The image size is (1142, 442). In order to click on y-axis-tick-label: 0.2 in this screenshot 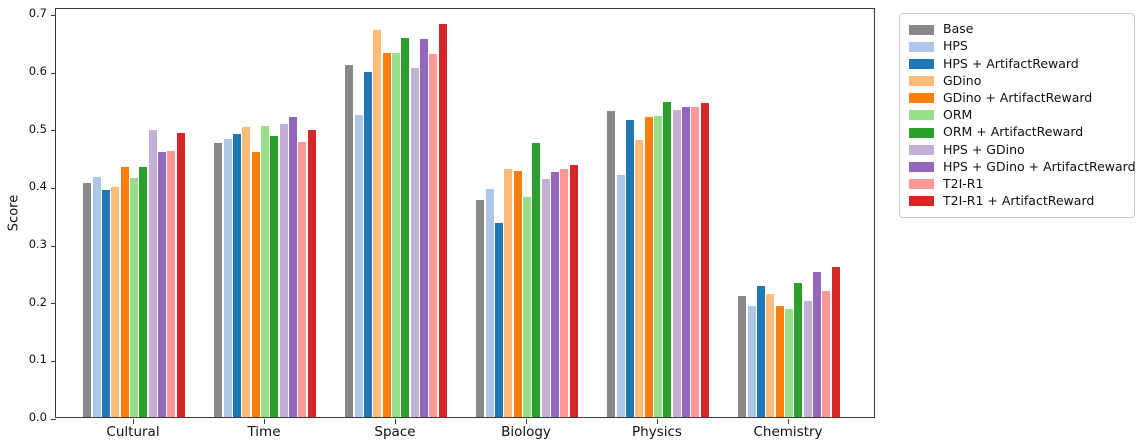, I will do `click(37, 301)`.